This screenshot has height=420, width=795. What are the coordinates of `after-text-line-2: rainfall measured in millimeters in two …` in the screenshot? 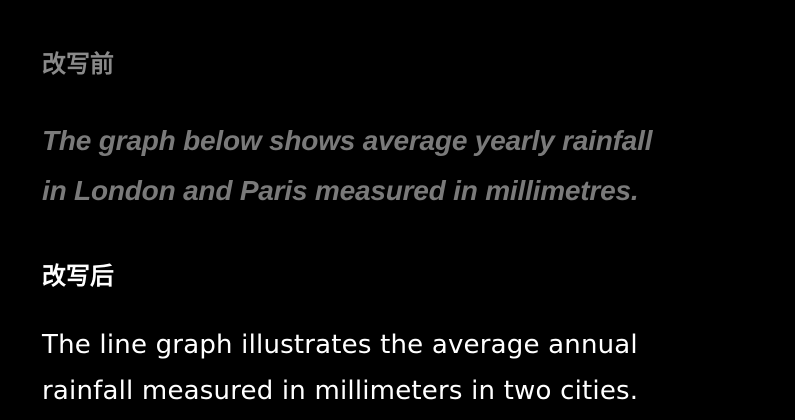 It's located at (340, 391).